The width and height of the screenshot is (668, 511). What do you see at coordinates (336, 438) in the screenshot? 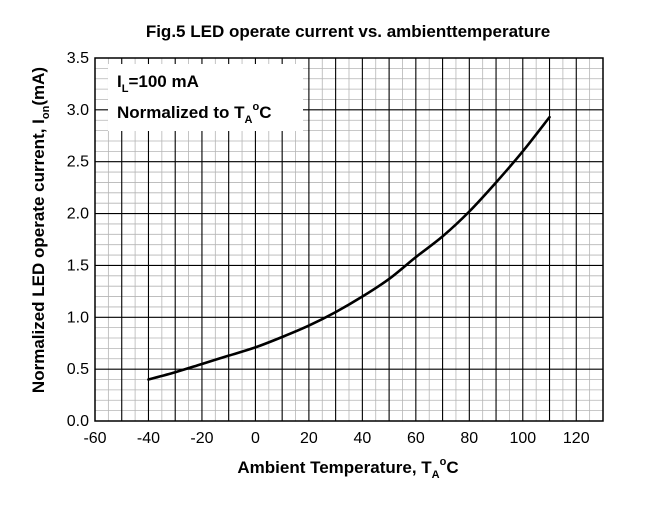
I see `x-tick-labels: -60 -40 -20 0 20 40 60 80 100 120` at bounding box center [336, 438].